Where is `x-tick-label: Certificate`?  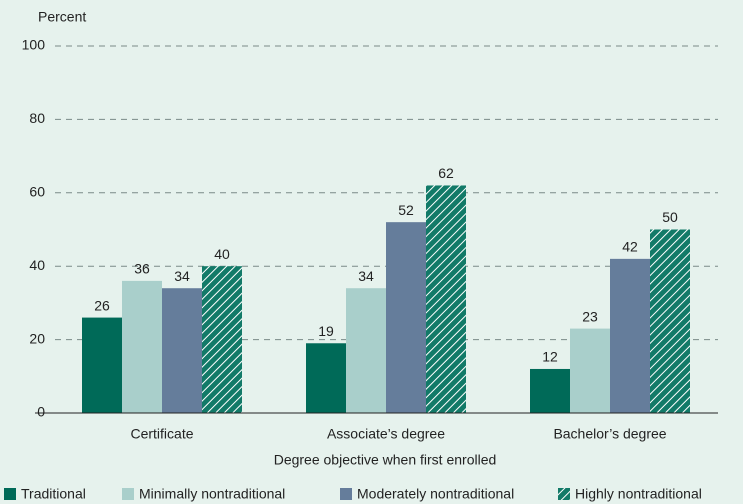 x-tick-label: Certificate is located at coordinates (161, 434).